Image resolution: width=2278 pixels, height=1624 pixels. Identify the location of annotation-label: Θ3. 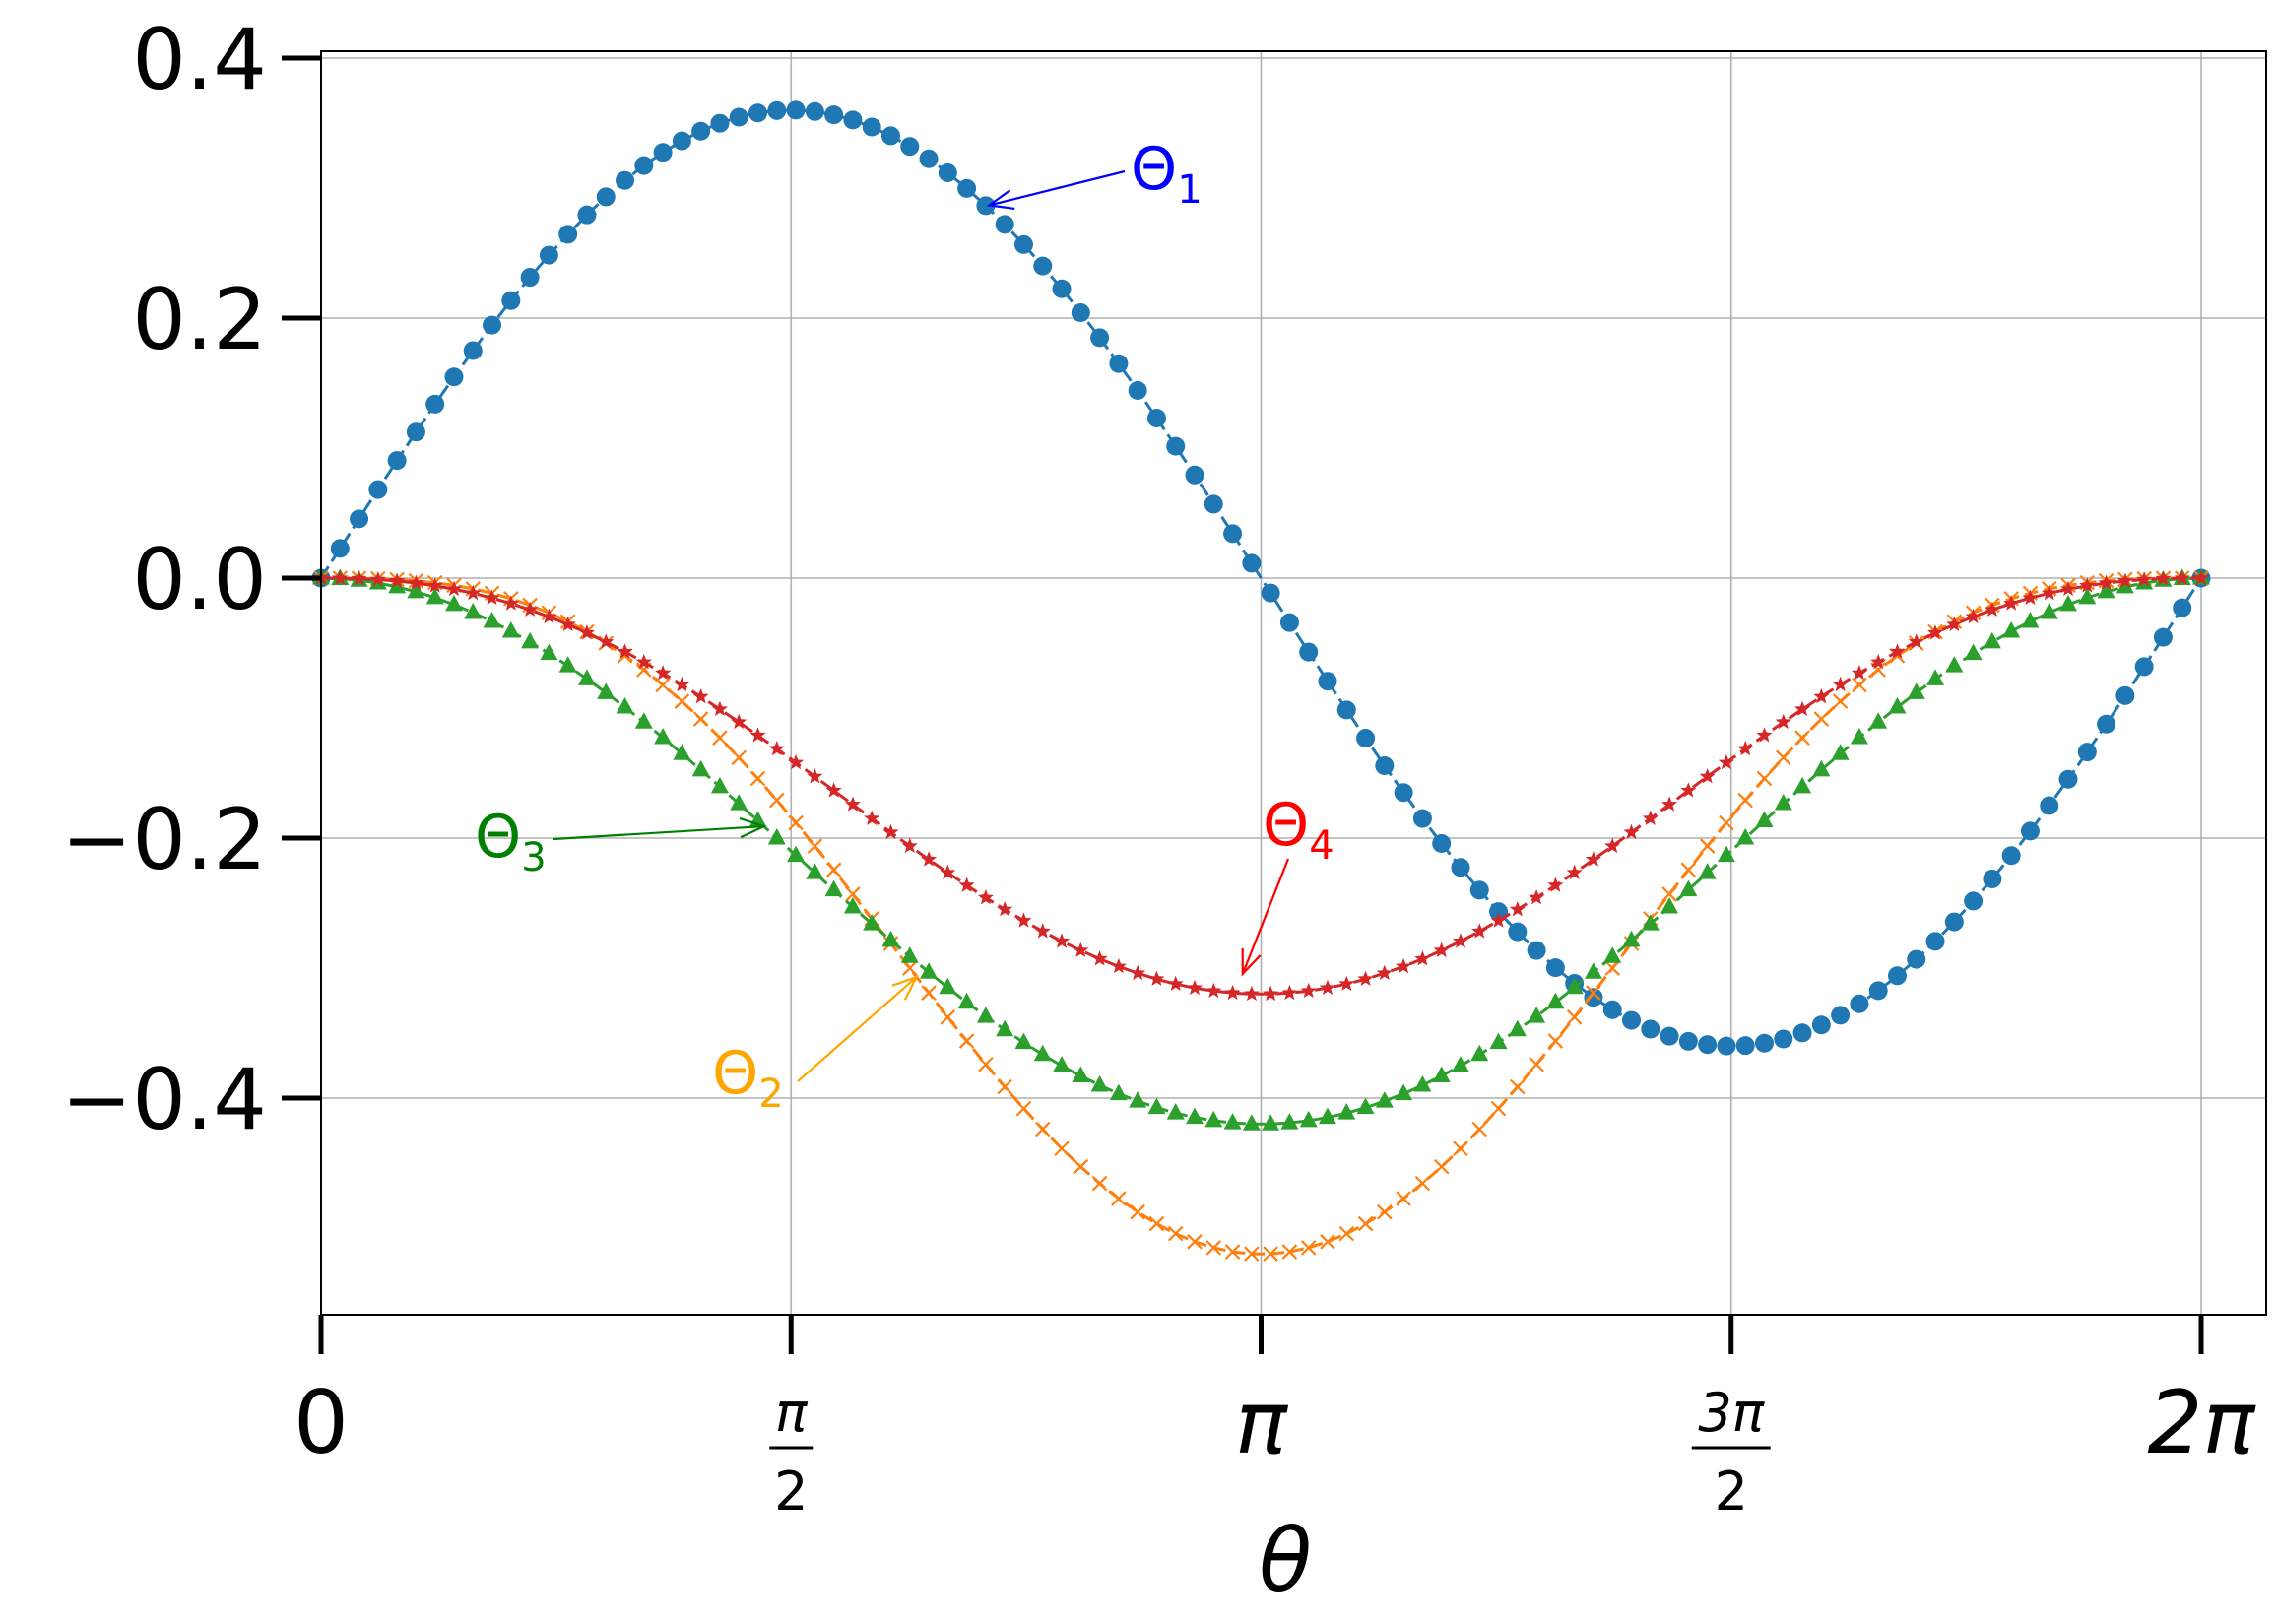
(511, 842).